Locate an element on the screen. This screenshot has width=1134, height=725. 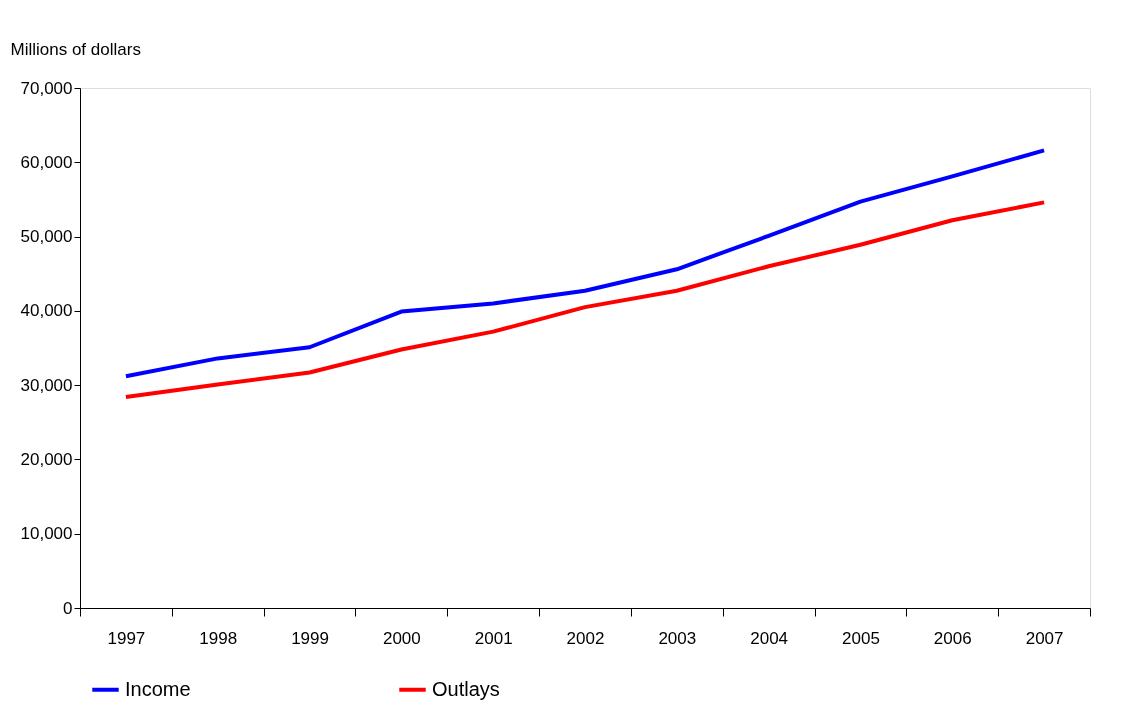
y-axis-title: Millions of dollars is located at coordinates (75, 49).